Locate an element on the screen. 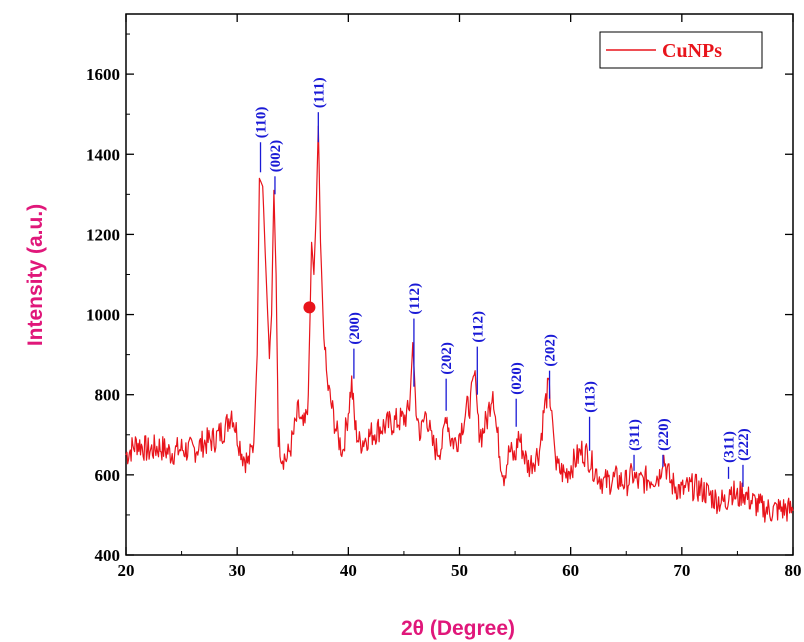 This screenshot has height=642, width=804. peak-label: (222) is located at coordinates (744, 444).